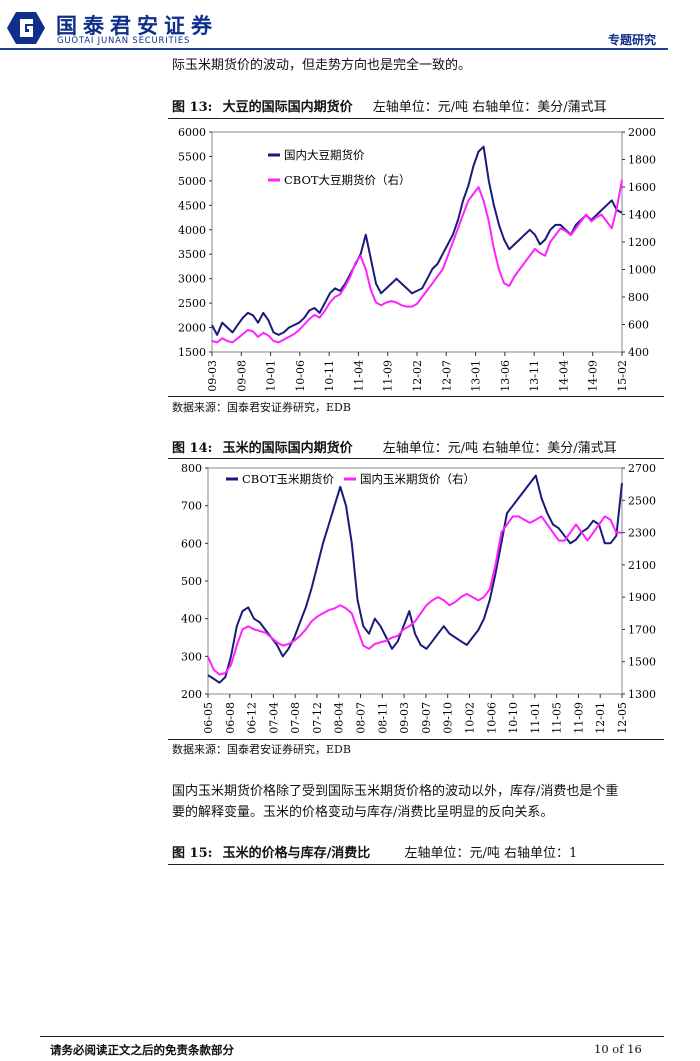 This screenshot has width=700, height=1061. What do you see at coordinates (417, 479) in the screenshot?
I see `legend-label: 国内玉米期货价（右）` at bounding box center [417, 479].